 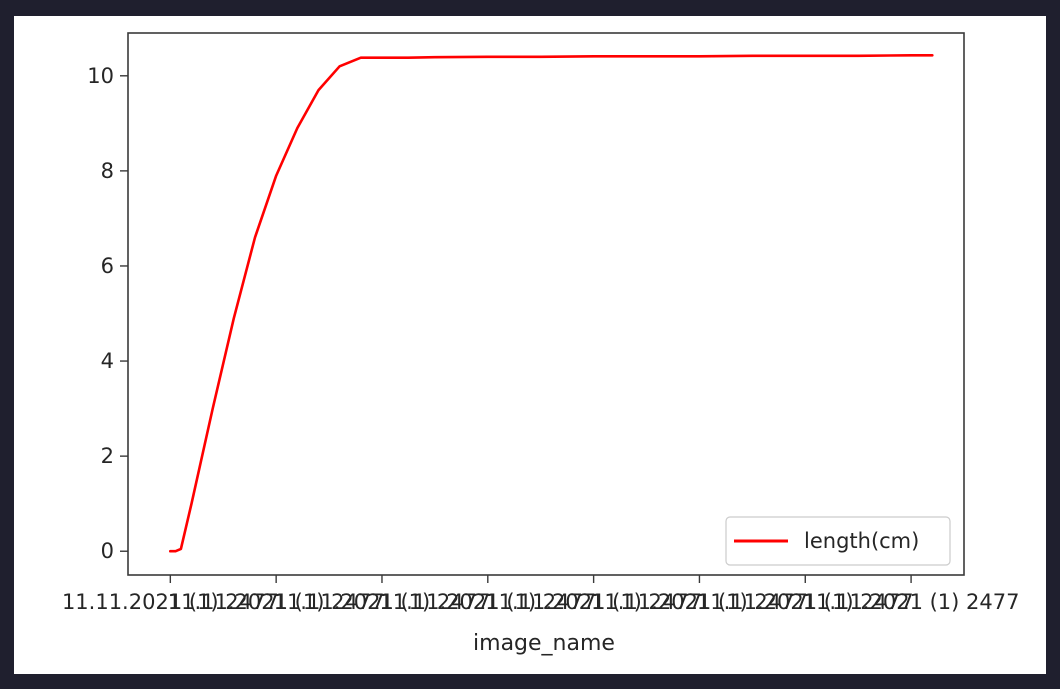 I want to click on x-axis-label: image_name, so click(x=544, y=643).